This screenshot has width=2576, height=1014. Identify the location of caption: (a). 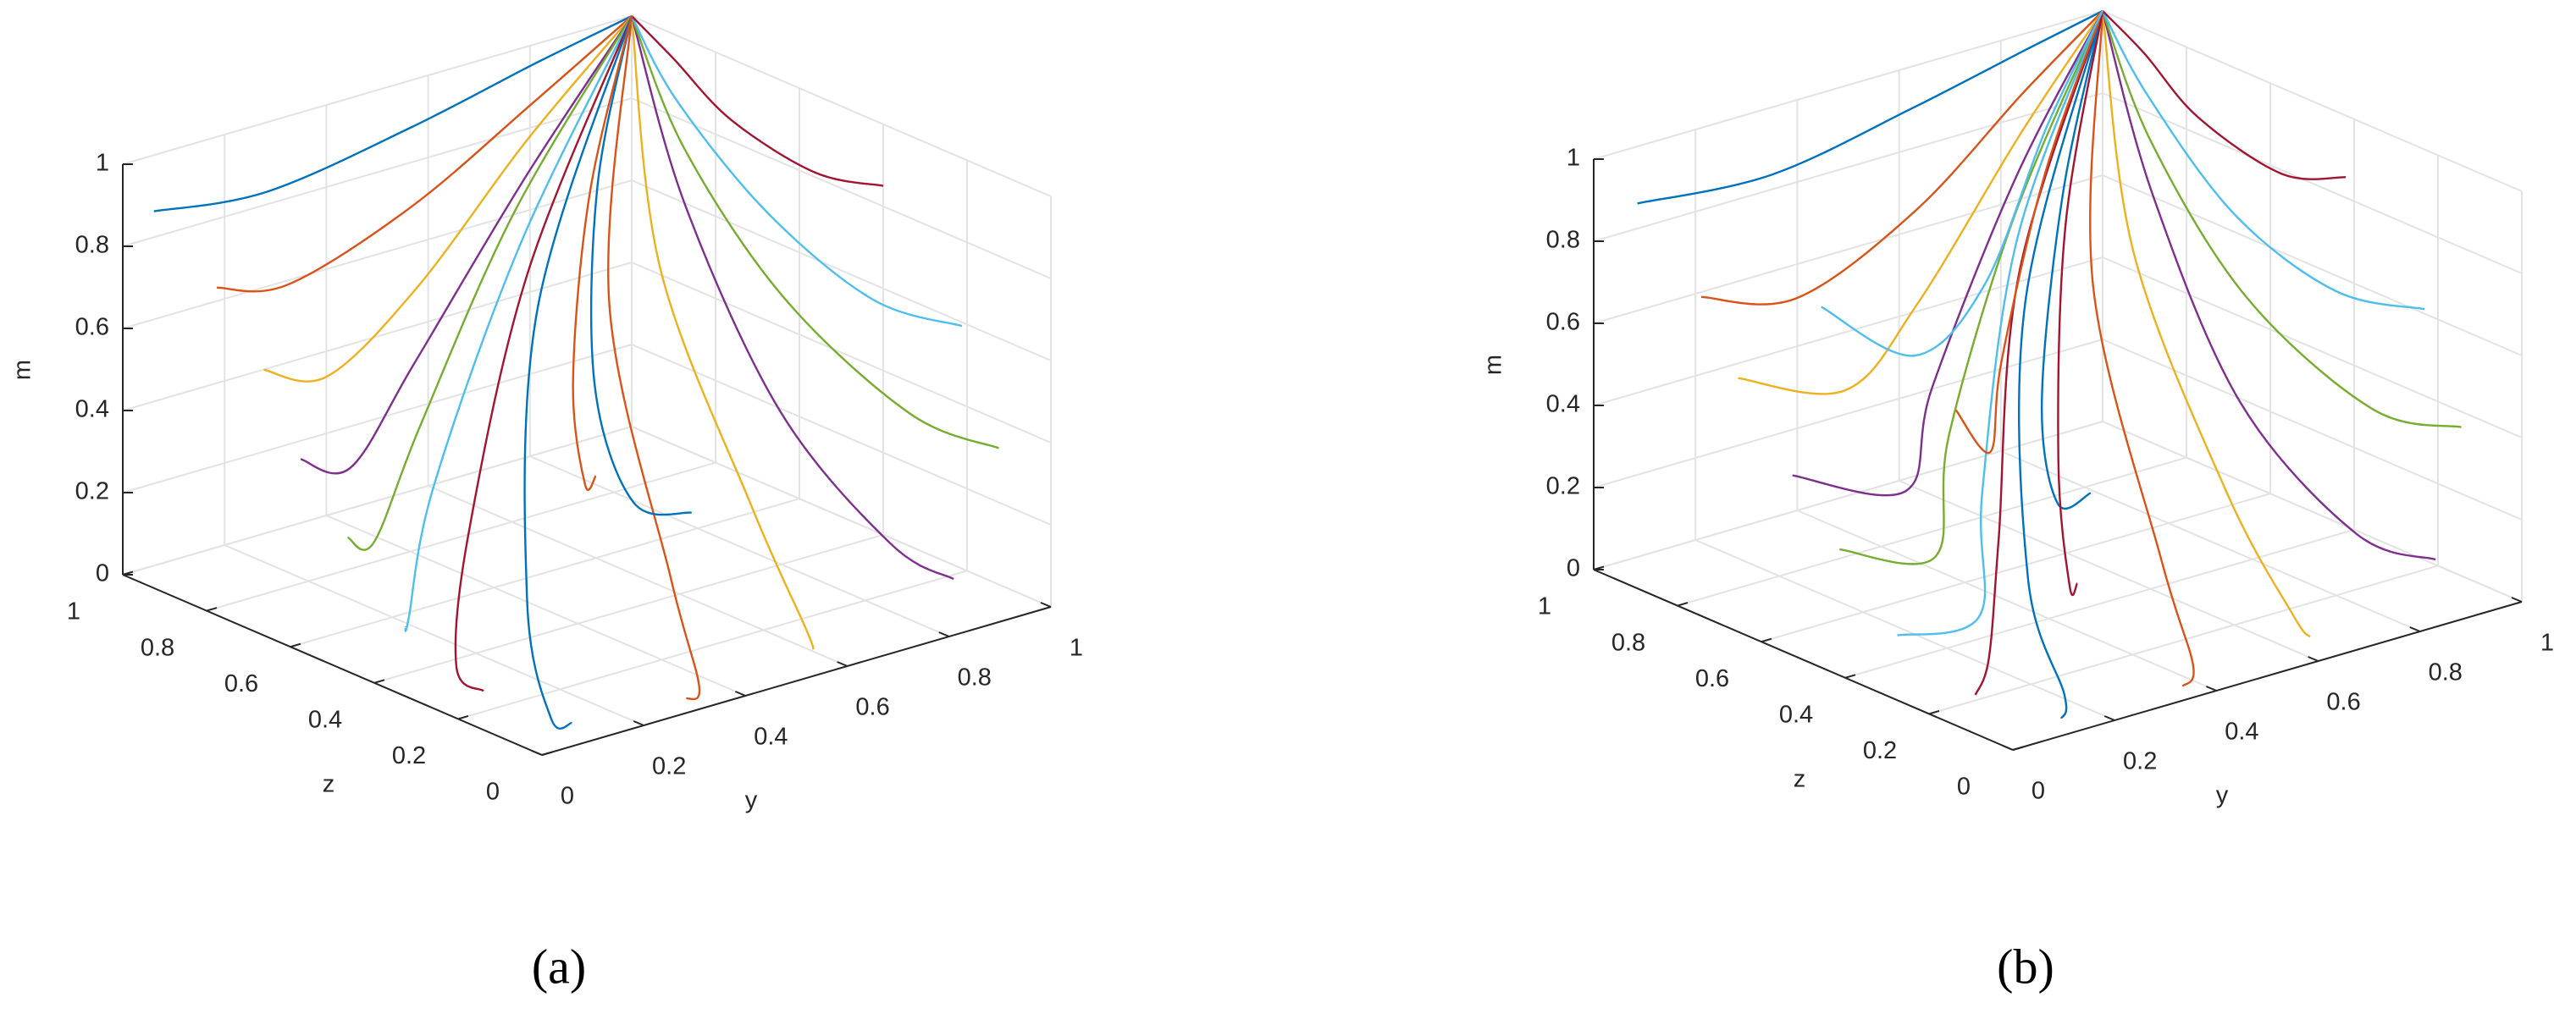
(559, 966).